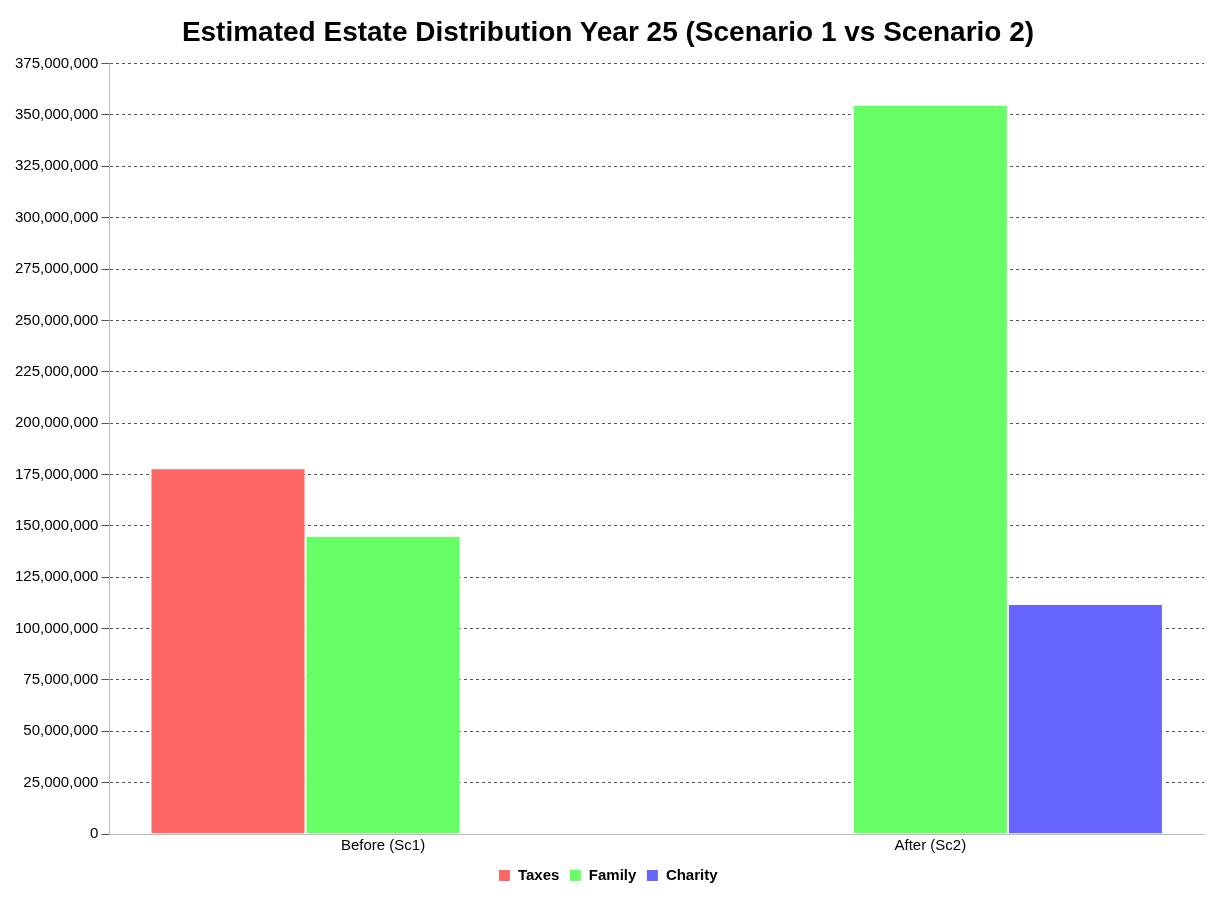 The image size is (1232, 905). What do you see at coordinates (56, 576) in the screenshot?
I see `y-tick-label: 125,000,000` at bounding box center [56, 576].